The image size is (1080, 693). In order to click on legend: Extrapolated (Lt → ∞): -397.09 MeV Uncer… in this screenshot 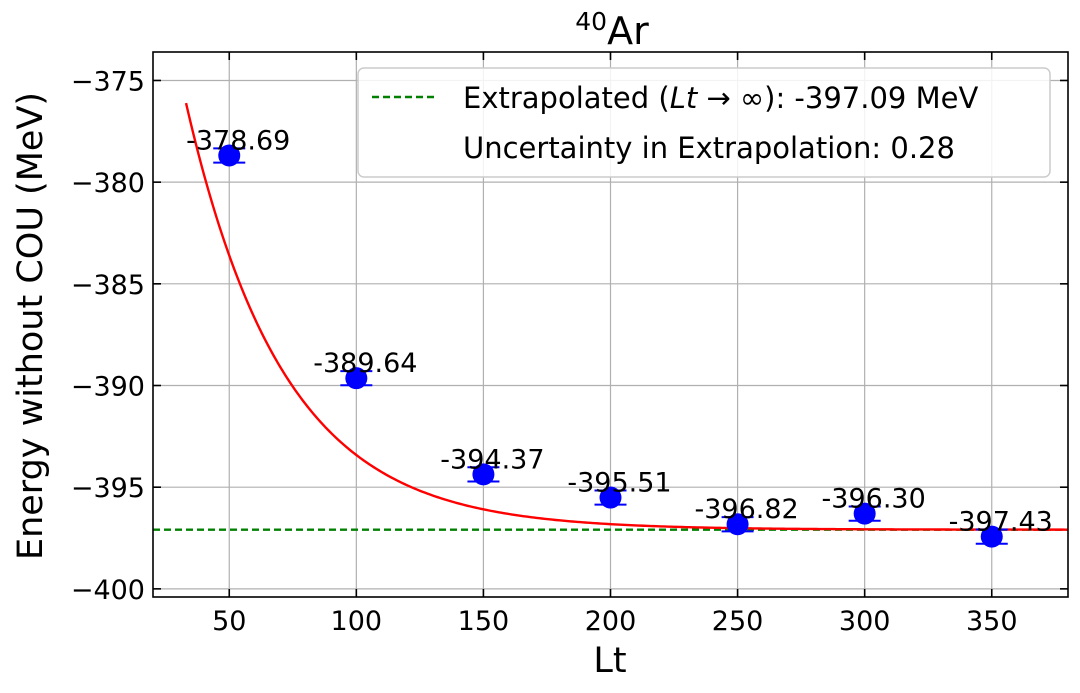, I will do `click(704, 122)`.